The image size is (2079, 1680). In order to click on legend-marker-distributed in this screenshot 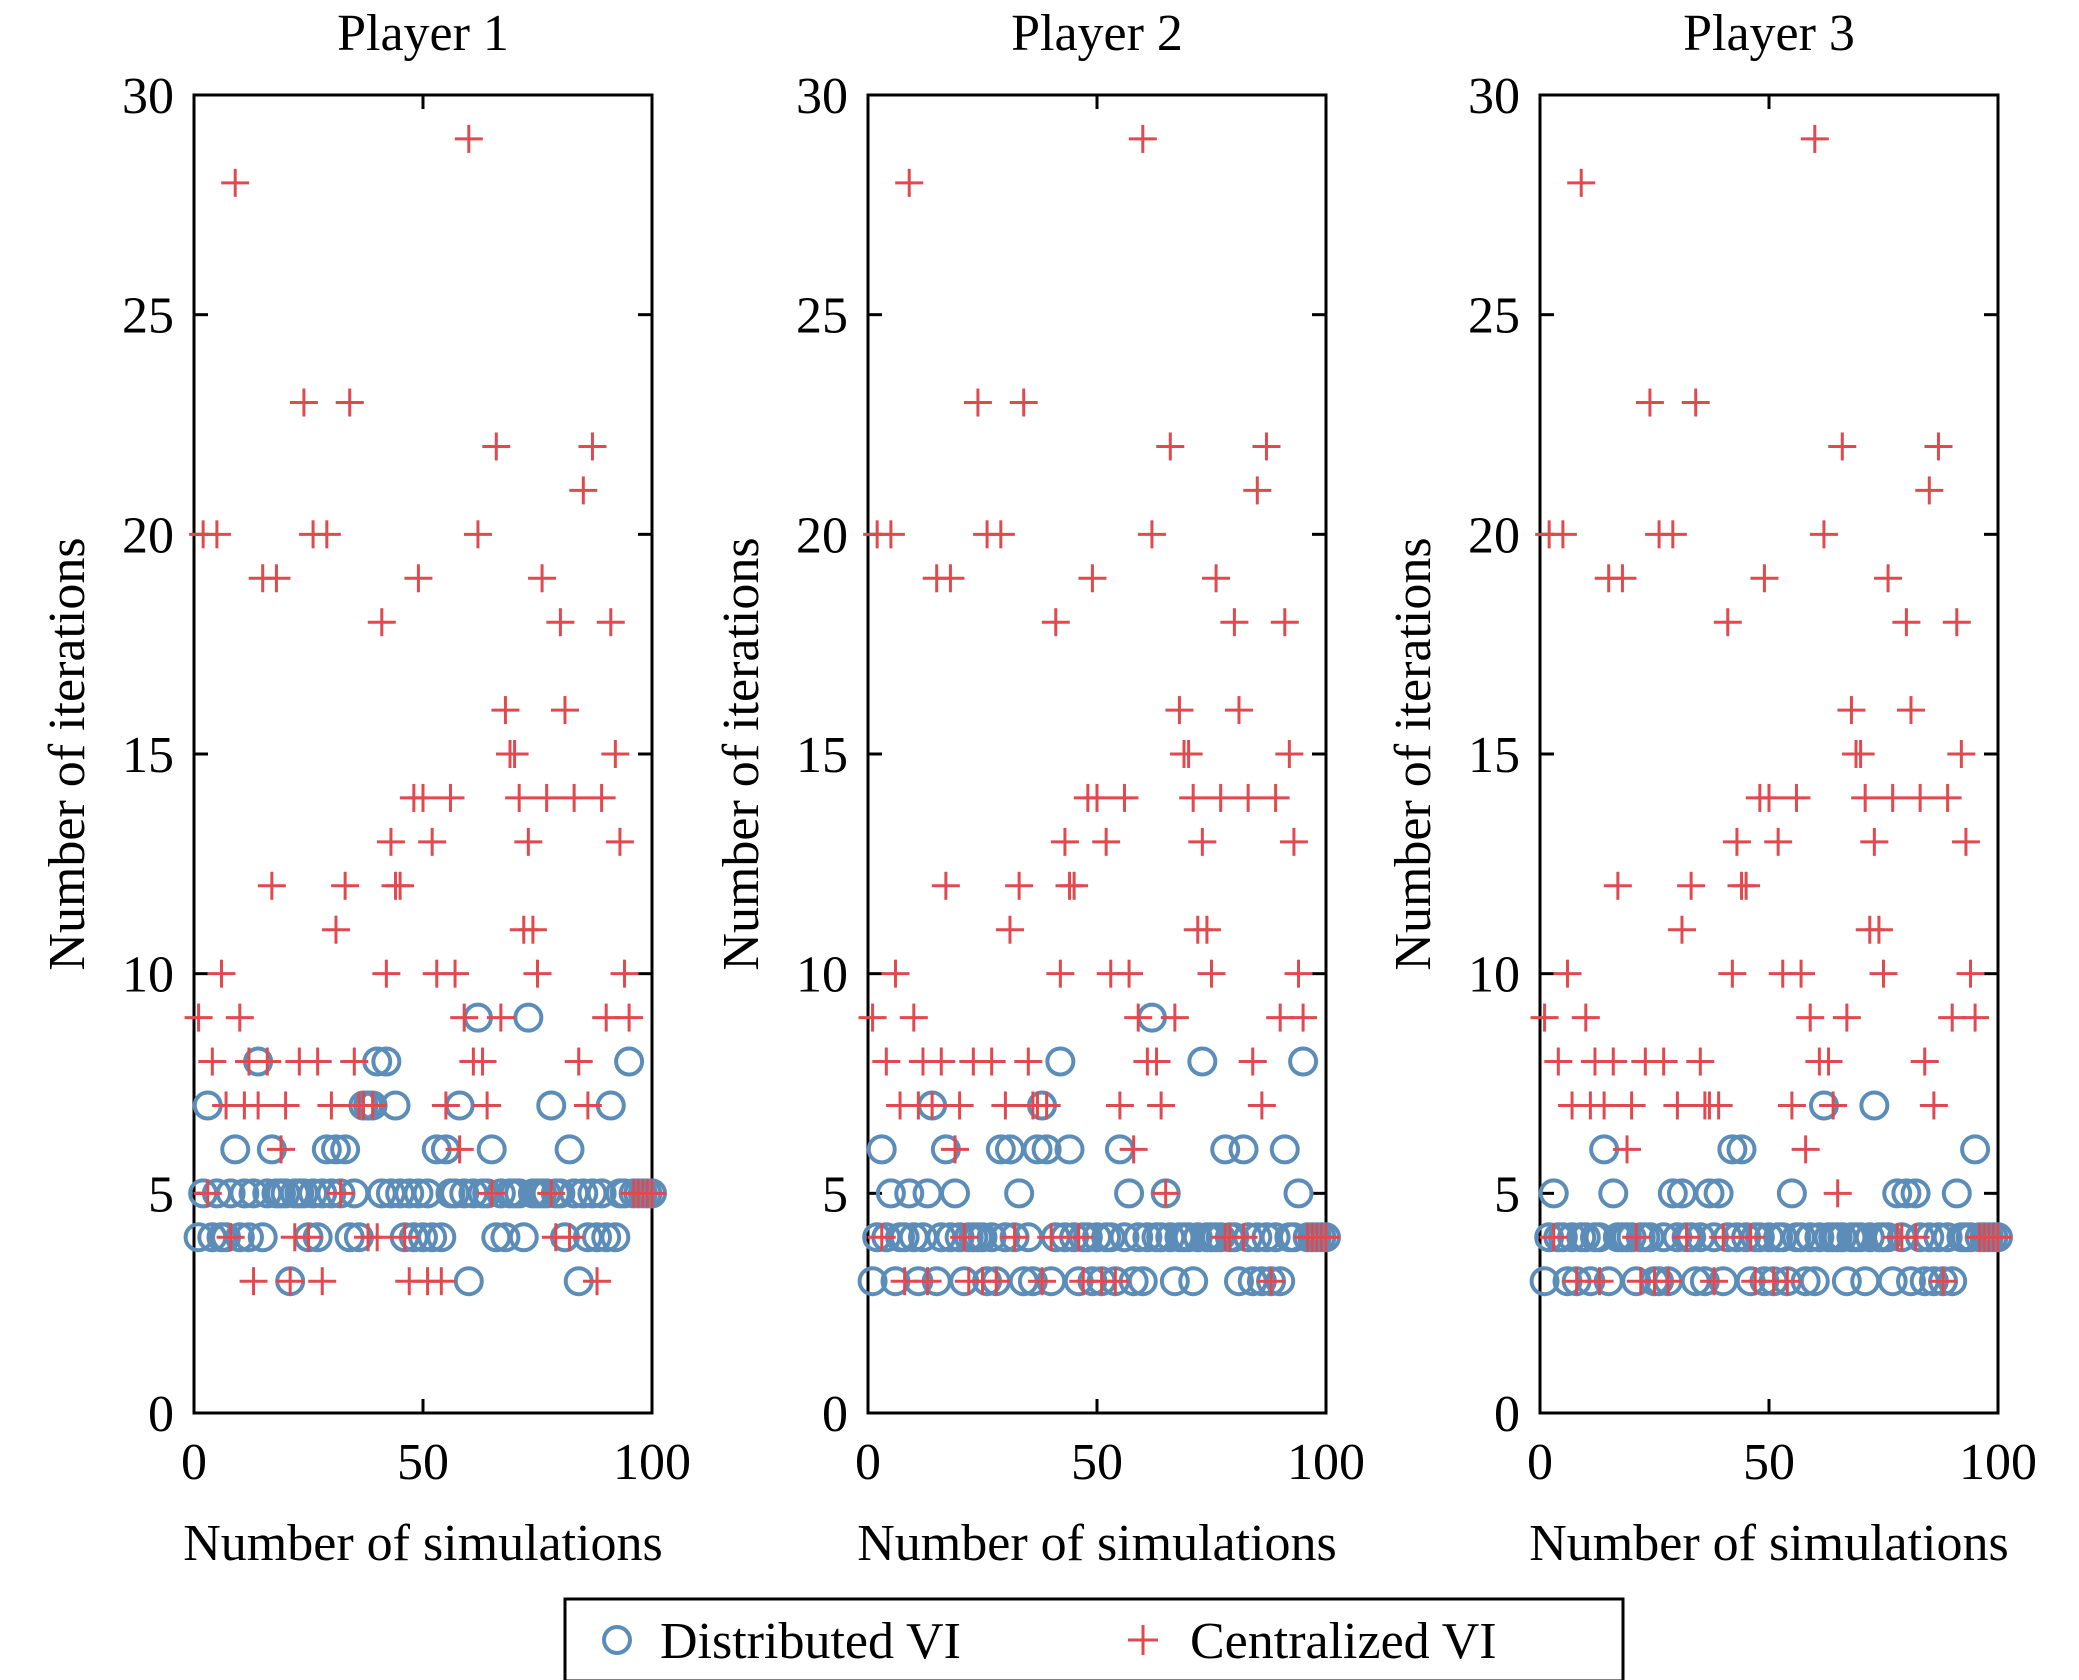, I will do `click(617, 1640)`.